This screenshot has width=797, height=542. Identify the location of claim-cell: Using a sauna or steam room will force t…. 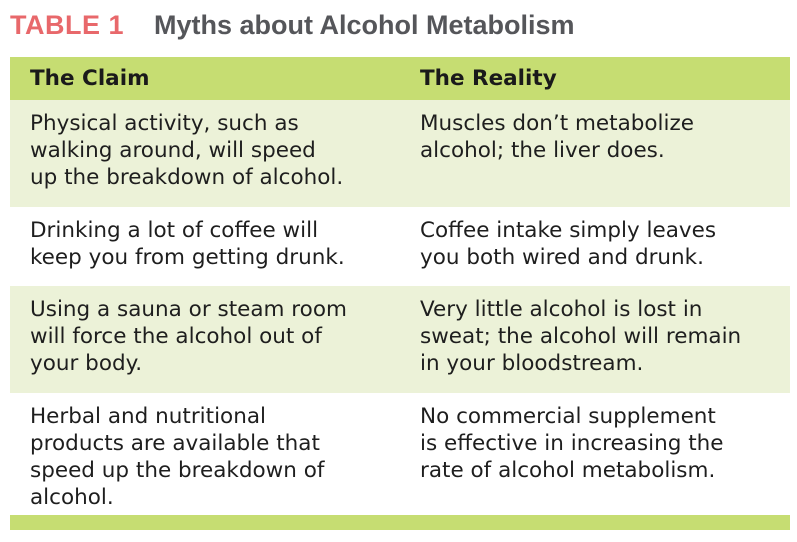
(205, 339).